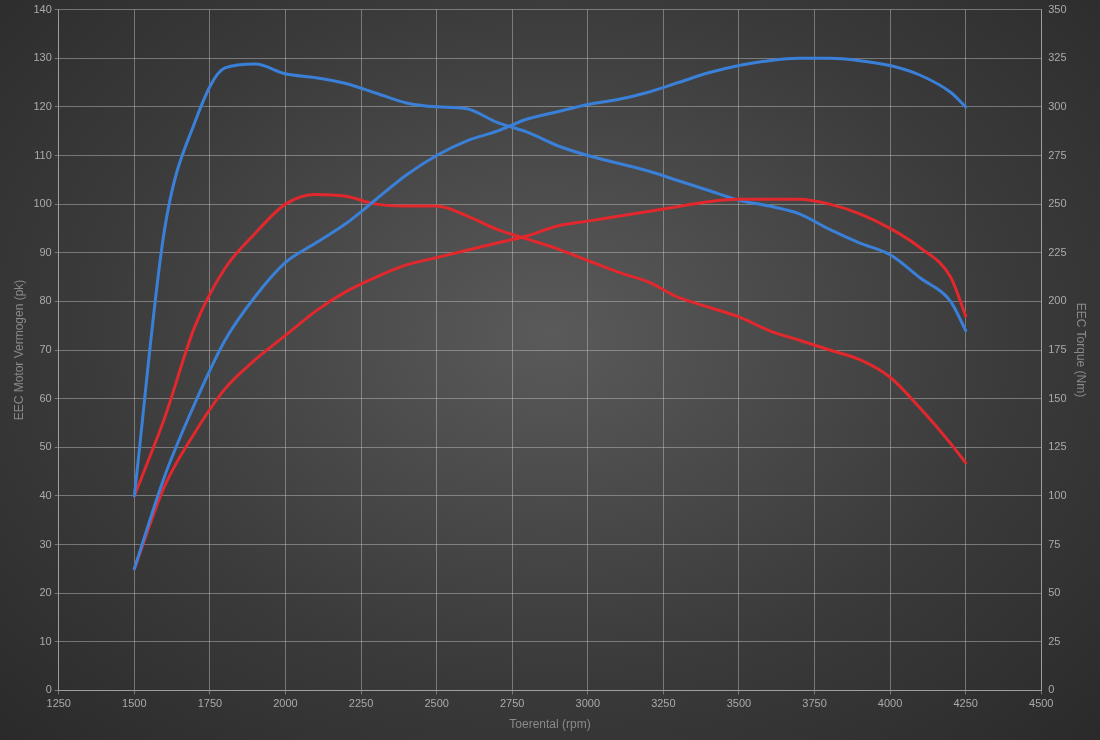  What do you see at coordinates (588, 703) in the screenshot?
I see `x-tick-label: 3000` at bounding box center [588, 703].